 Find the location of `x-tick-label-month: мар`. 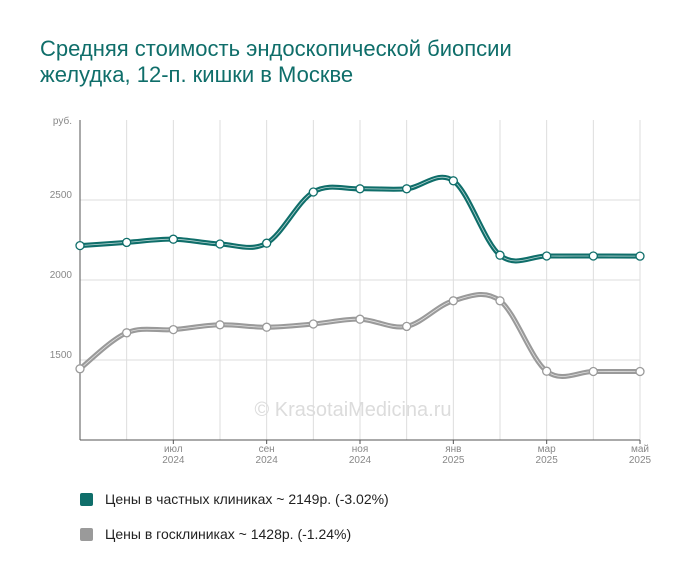

x-tick-label-month: мар is located at coordinates (547, 449).